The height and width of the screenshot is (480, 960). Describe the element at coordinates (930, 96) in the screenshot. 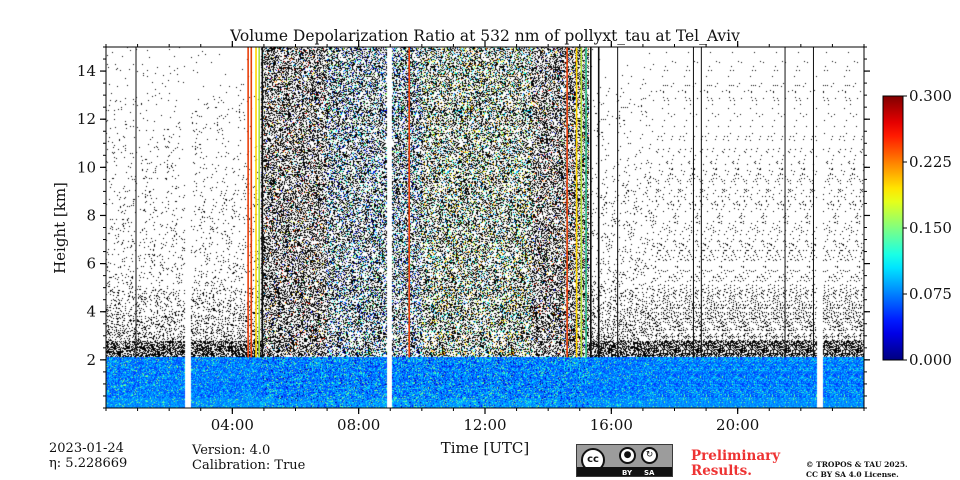

I see `colorbar-tick-label: 0.300` at that location.